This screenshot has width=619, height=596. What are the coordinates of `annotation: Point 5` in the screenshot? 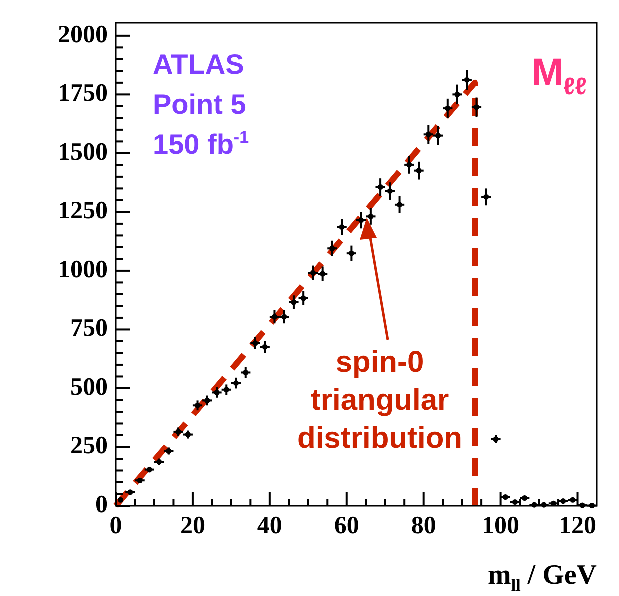 It's located at (199, 104).